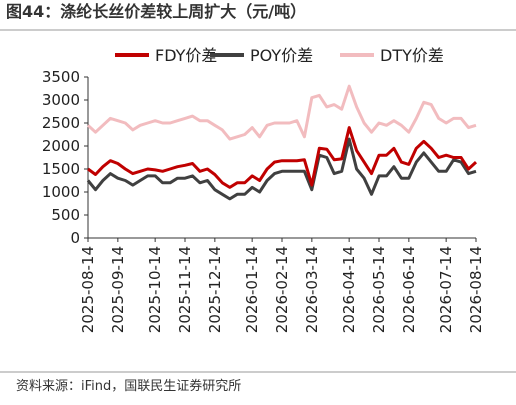 The image size is (516, 405). I want to click on y-tick-label: 2500, so click(61, 123).